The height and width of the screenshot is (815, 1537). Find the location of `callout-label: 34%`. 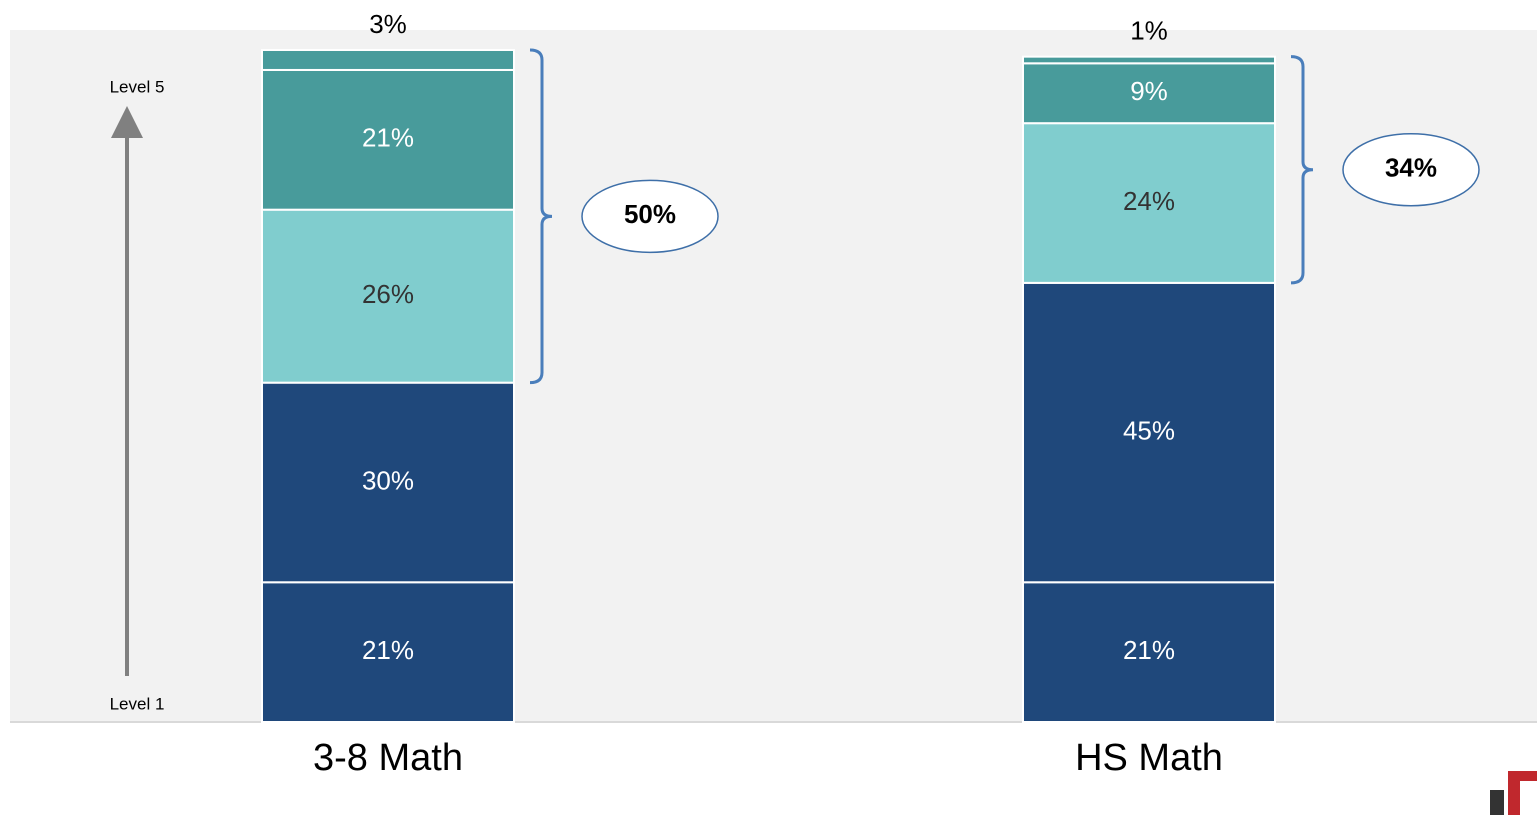

callout-label: 34% is located at coordinates (1411, 168).